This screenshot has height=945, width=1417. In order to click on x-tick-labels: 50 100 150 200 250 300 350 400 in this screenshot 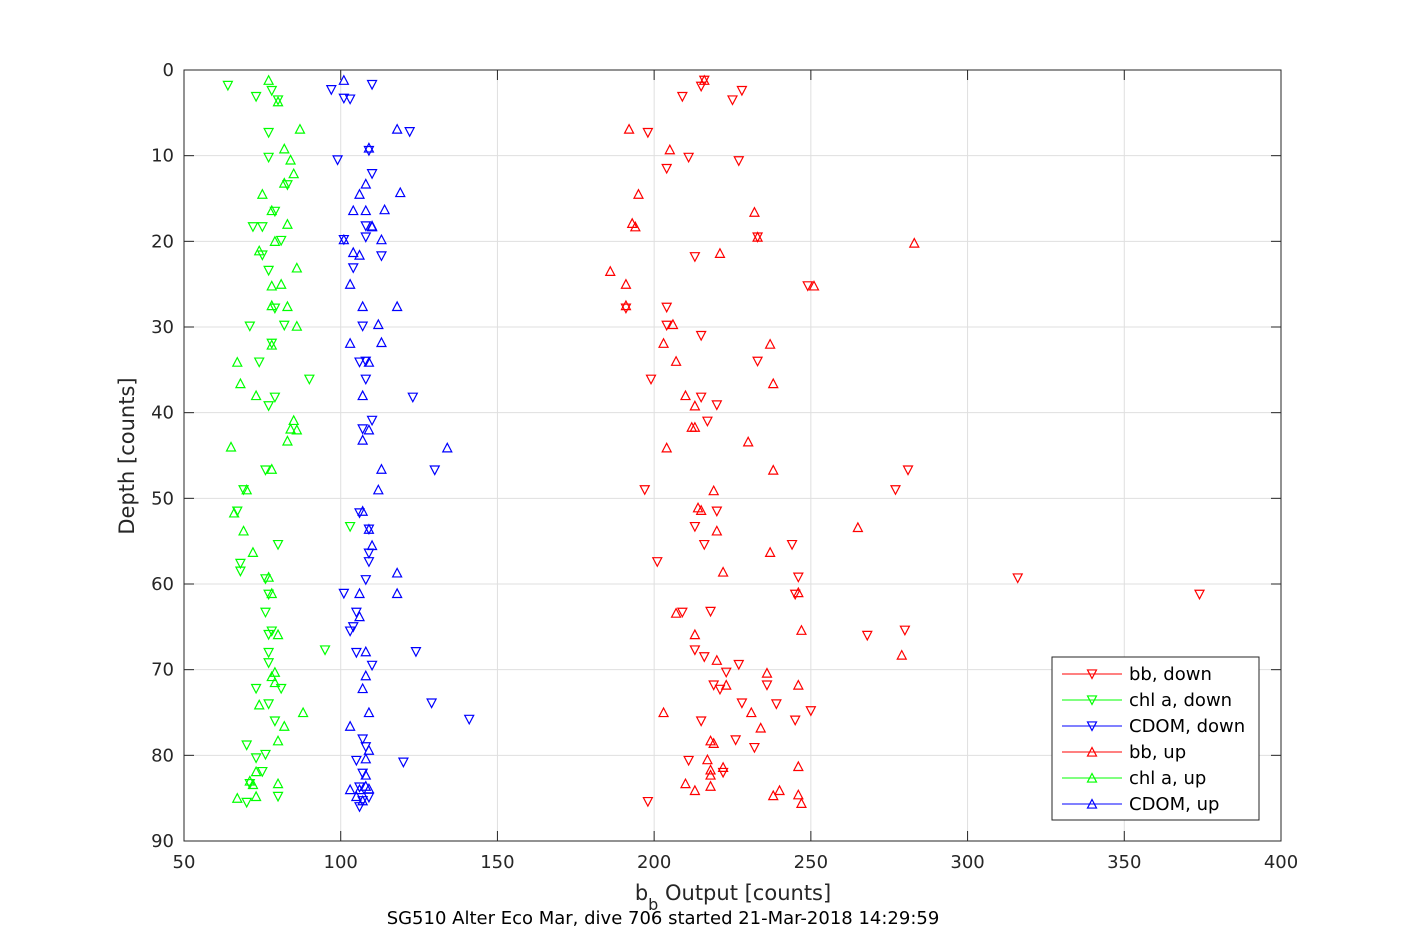, I will do `click(736, 862)`.